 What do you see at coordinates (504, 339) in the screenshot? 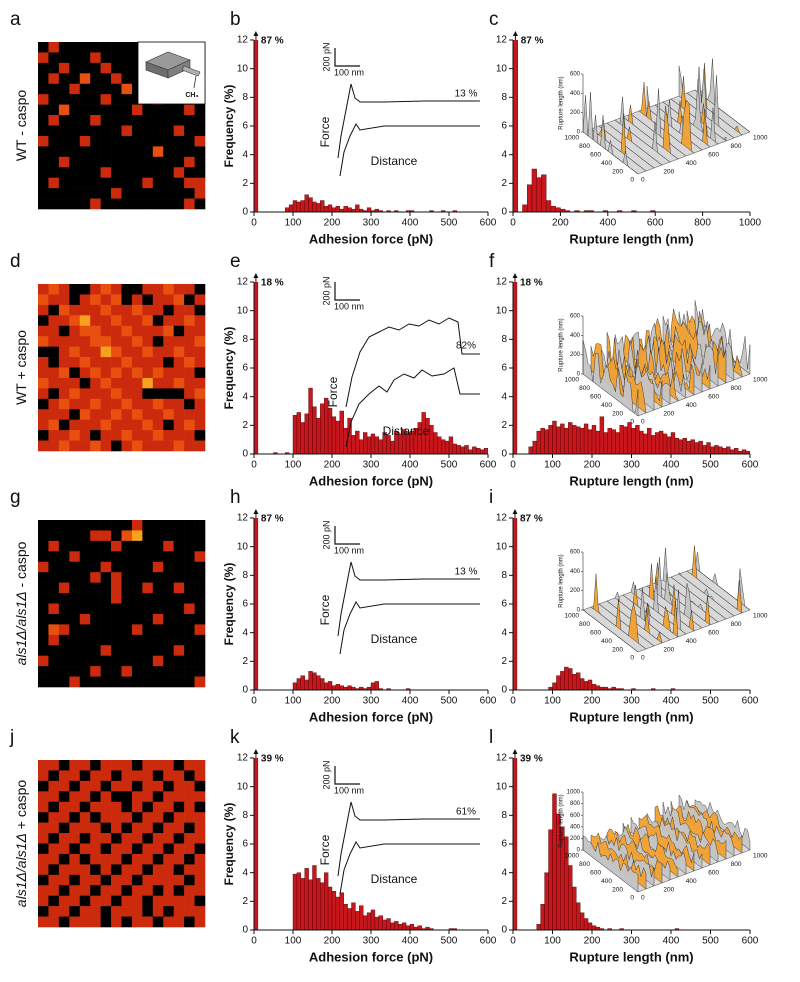
I see `y-tick-label: 8` at bounding box center [504, 339].